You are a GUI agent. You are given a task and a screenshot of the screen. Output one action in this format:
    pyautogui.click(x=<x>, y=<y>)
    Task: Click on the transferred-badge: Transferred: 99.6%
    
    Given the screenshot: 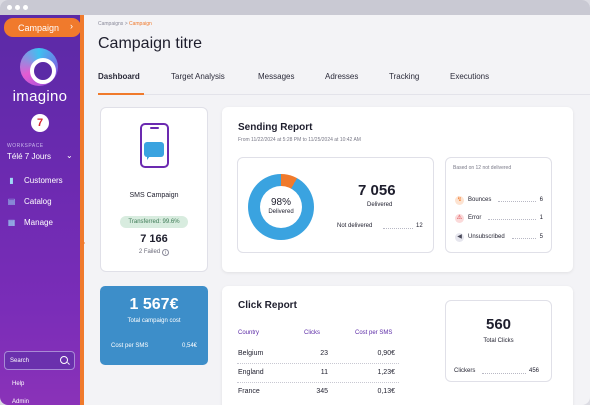 What is the action you would take?
    pyautogui.click(x=154, y=222)
    